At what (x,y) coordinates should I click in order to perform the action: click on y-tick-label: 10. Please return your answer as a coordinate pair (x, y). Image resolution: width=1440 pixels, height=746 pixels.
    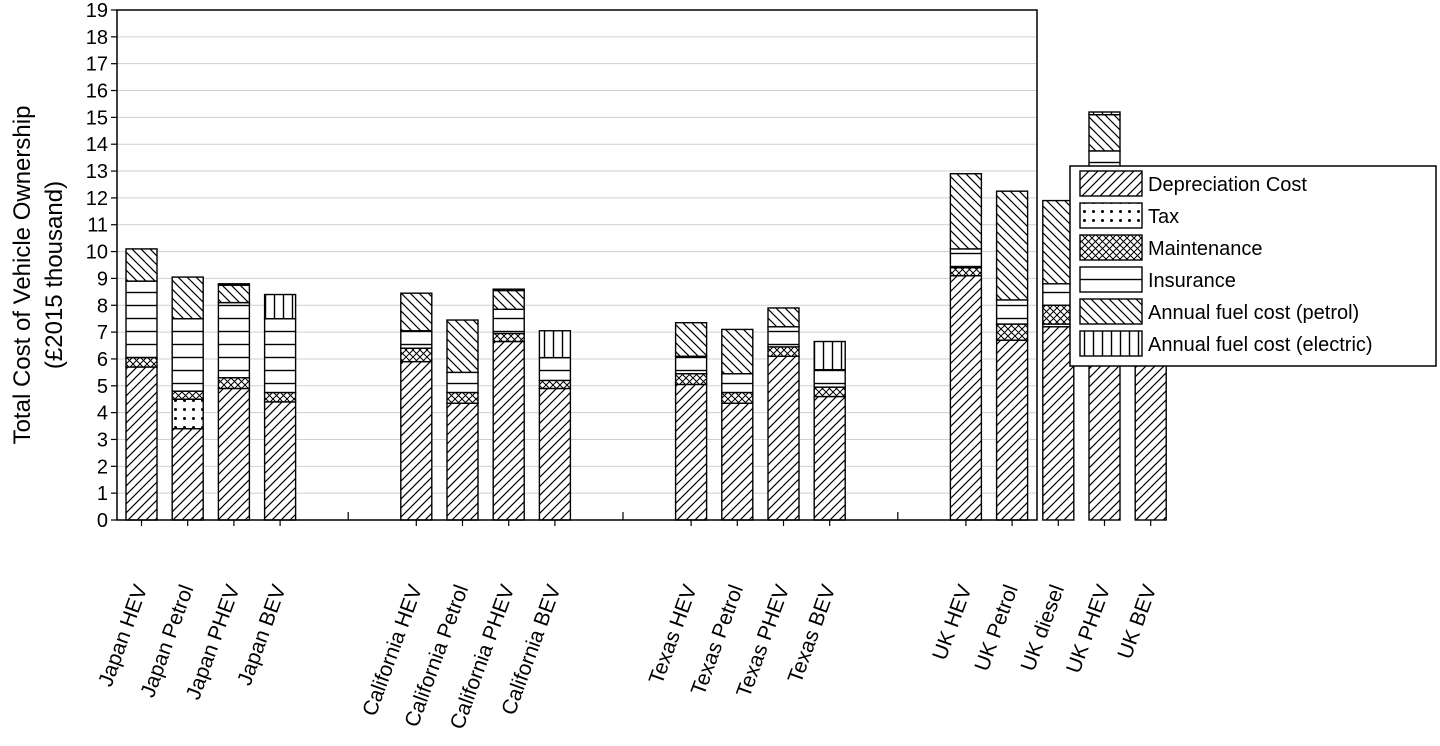
    Looking at the image, I should click on (97, 253).